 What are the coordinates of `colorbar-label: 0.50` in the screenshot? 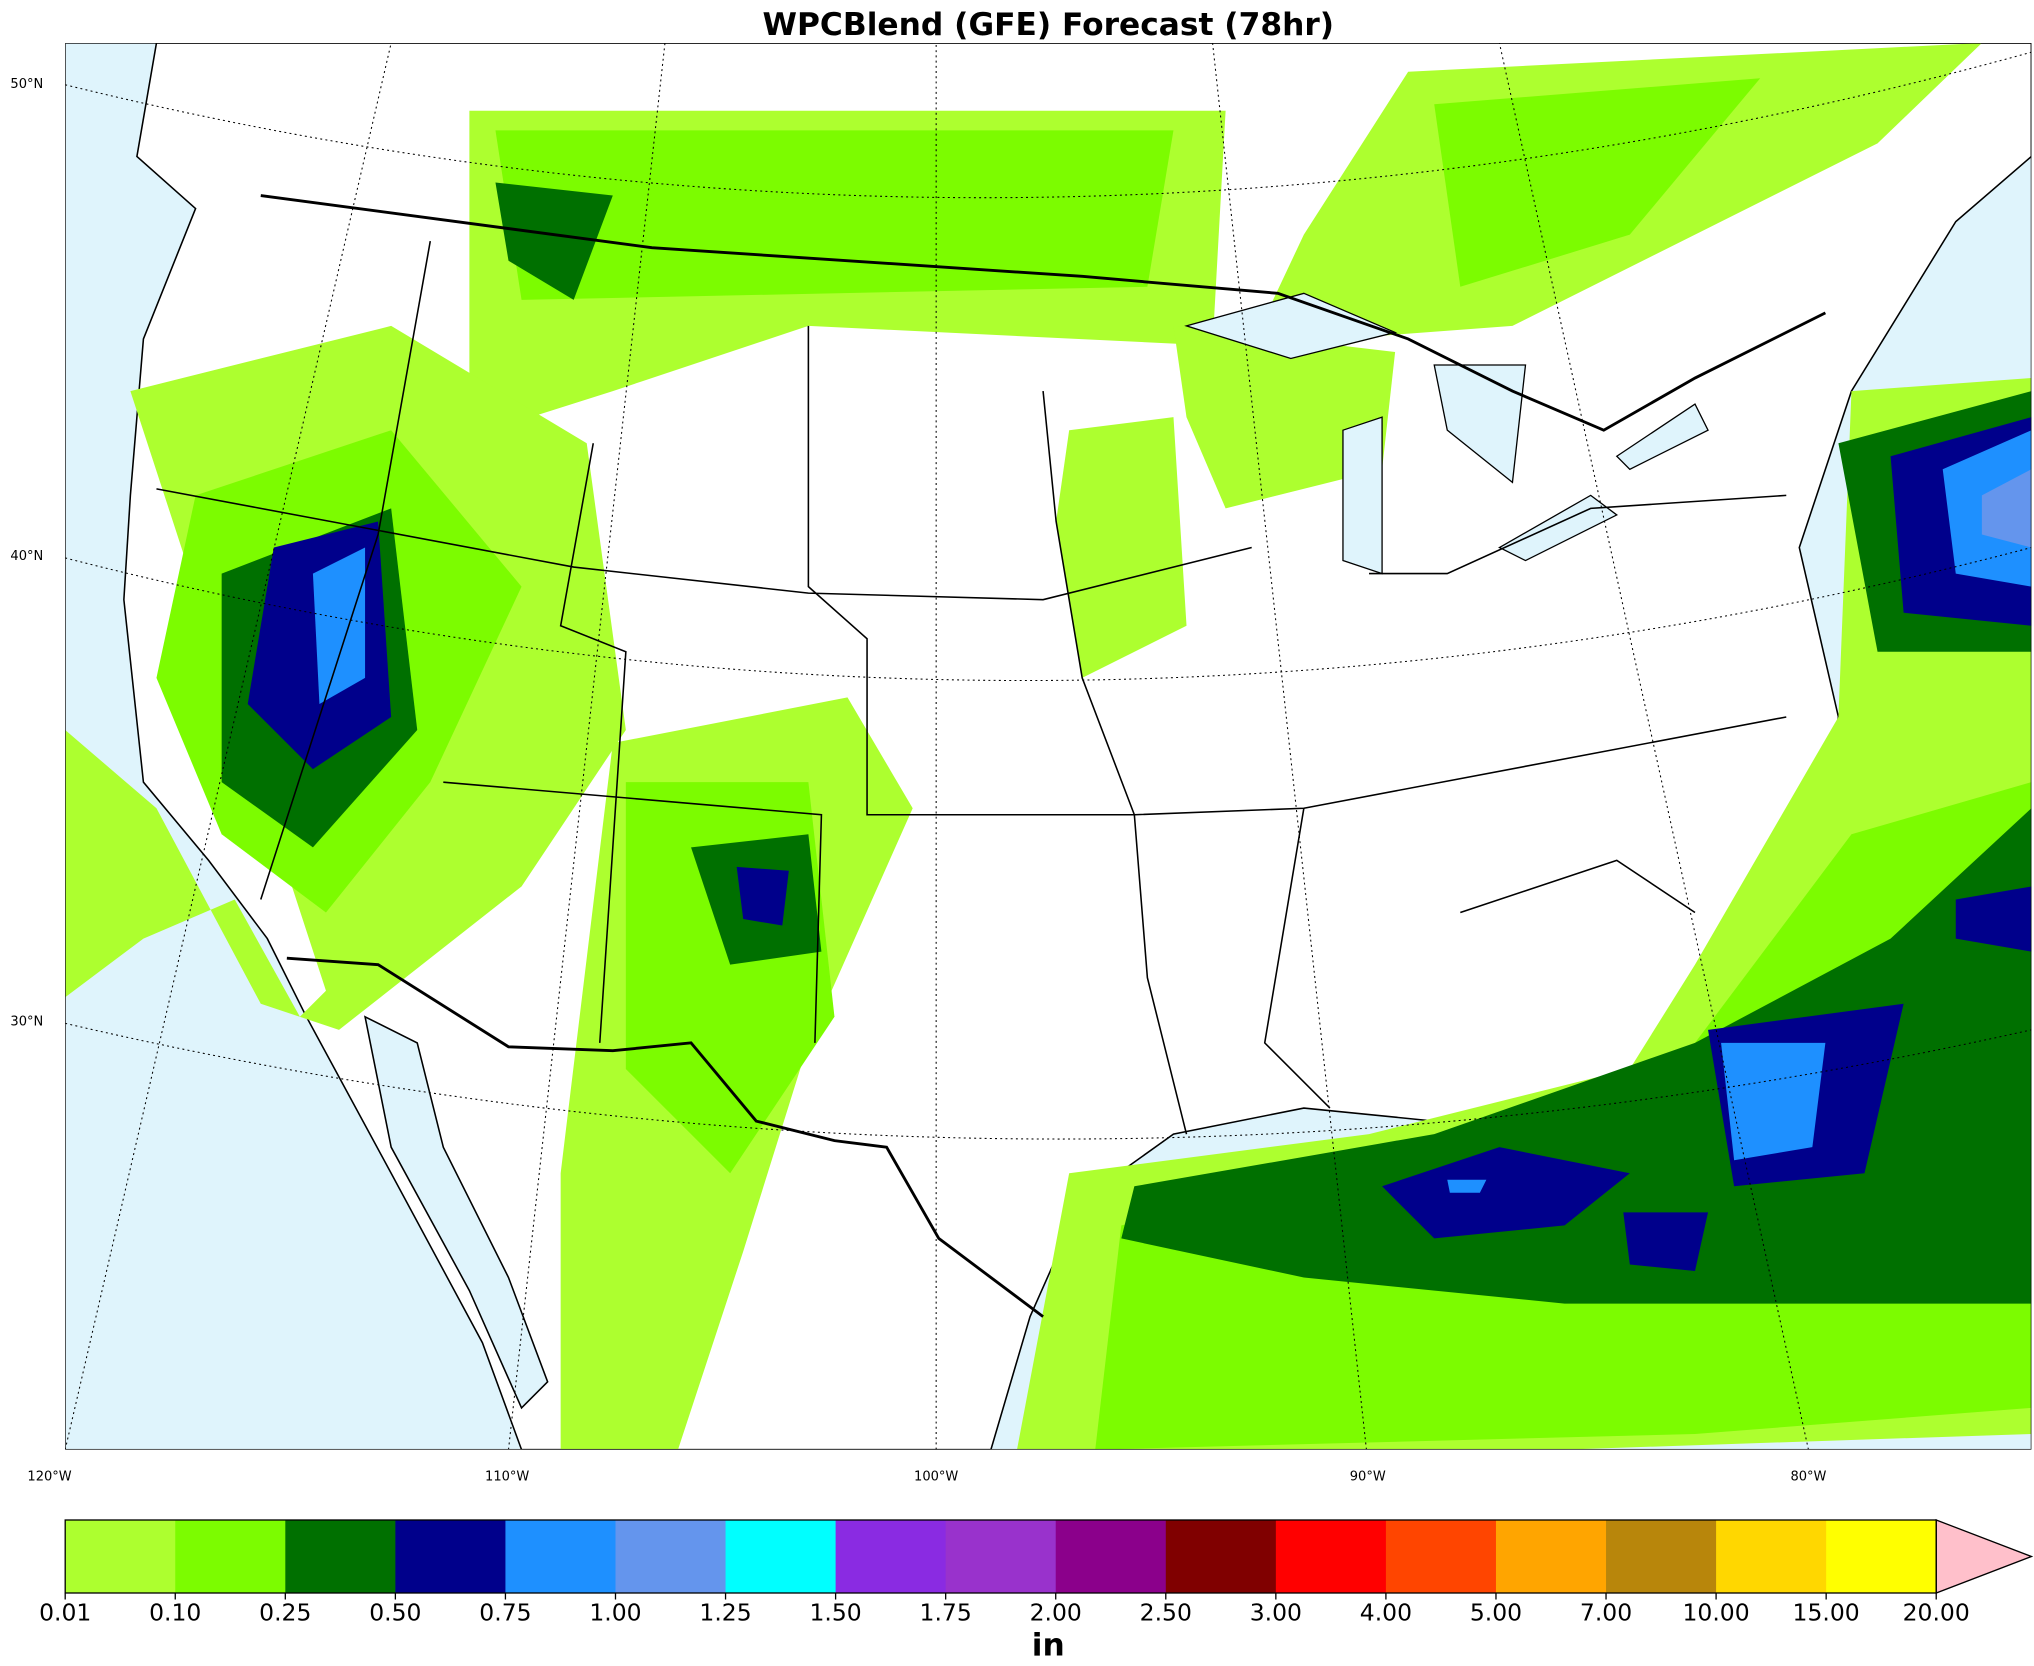 It's located at (395, 1612).